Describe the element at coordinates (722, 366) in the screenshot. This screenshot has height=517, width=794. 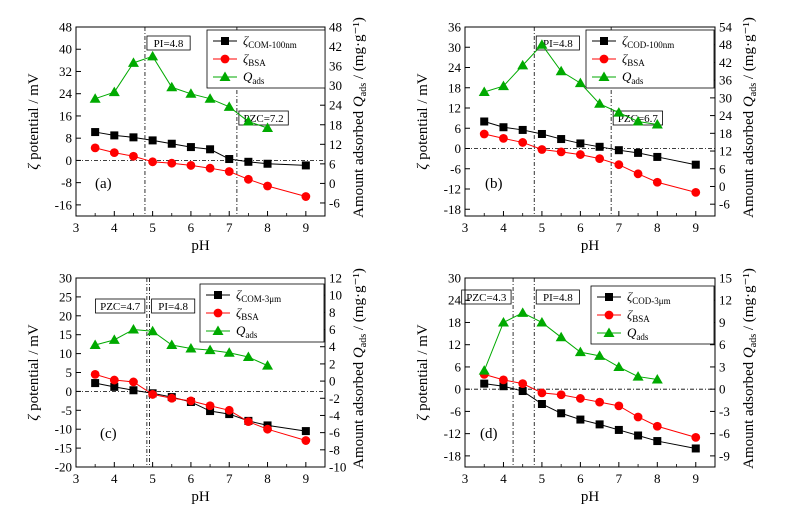
I see `y2-tick-label: 3` at that location.